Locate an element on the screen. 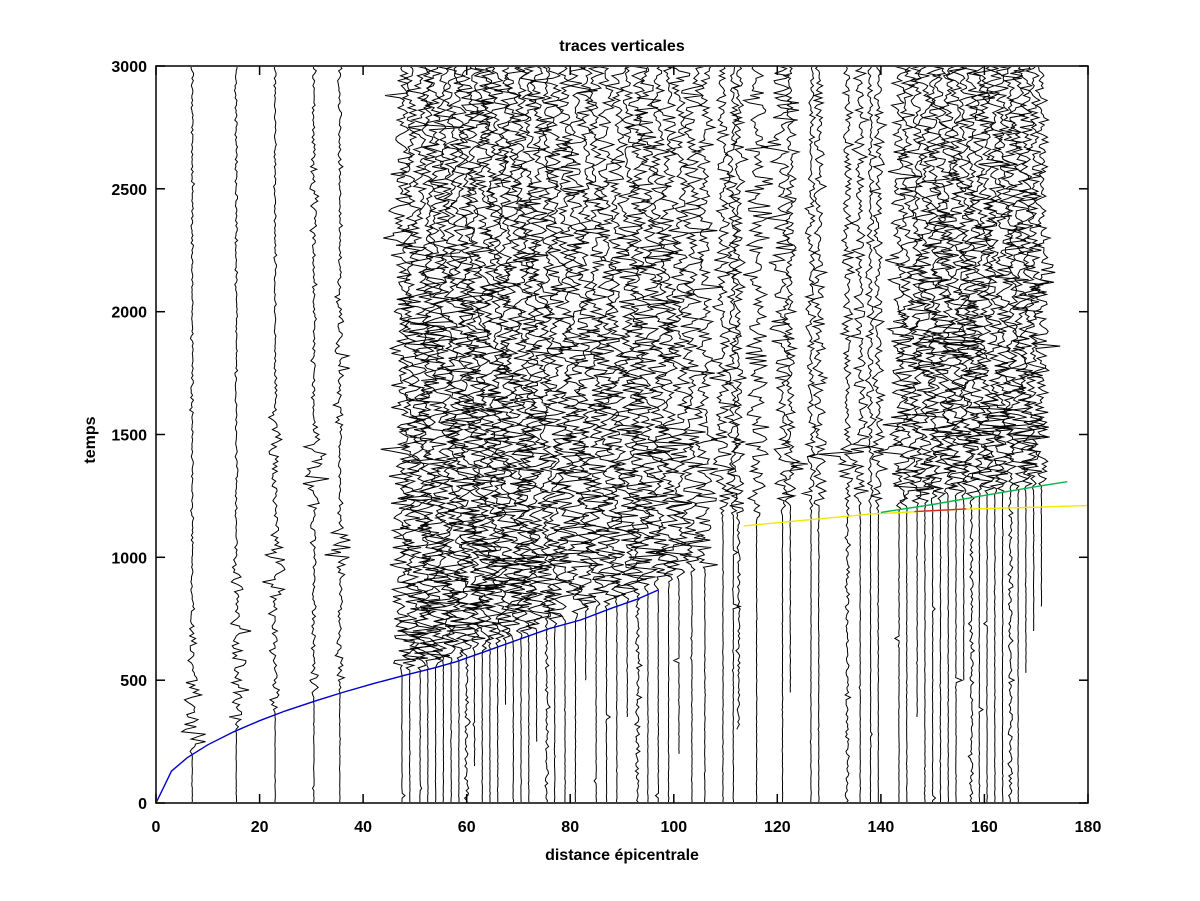 This screenshot has width=1200, height=901. y-tick-label: 2000 is located at coordinates (129, 313).